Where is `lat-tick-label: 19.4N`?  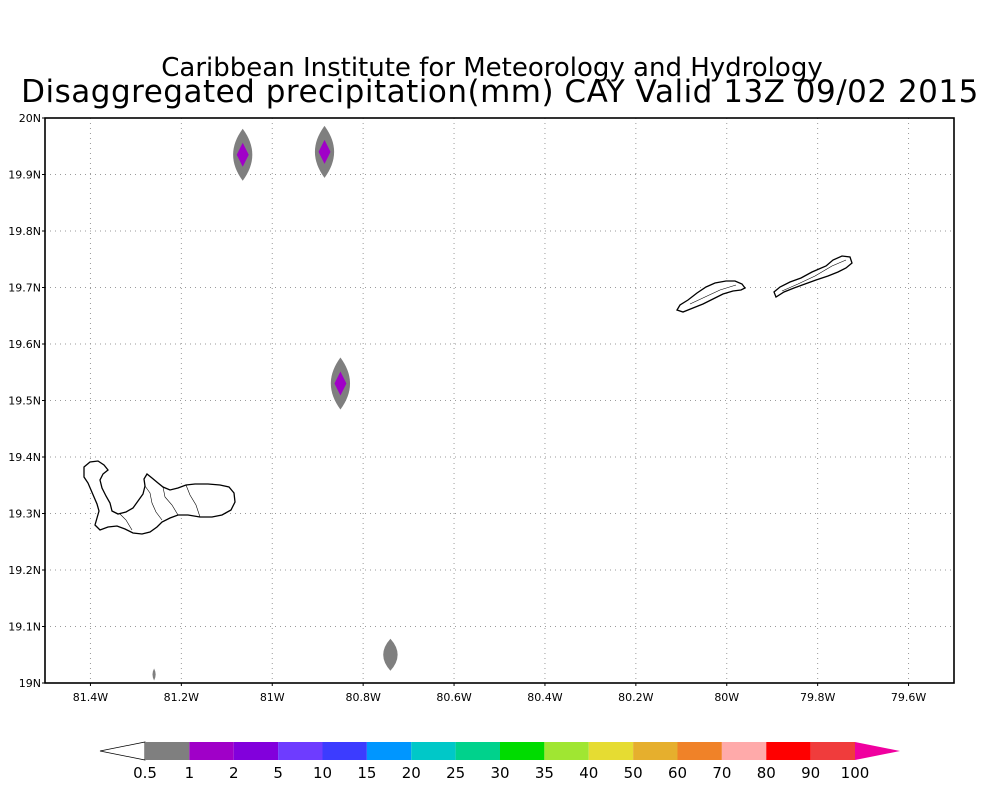 lat-tick-label: 19.4N is located at coordinates (24, 457).